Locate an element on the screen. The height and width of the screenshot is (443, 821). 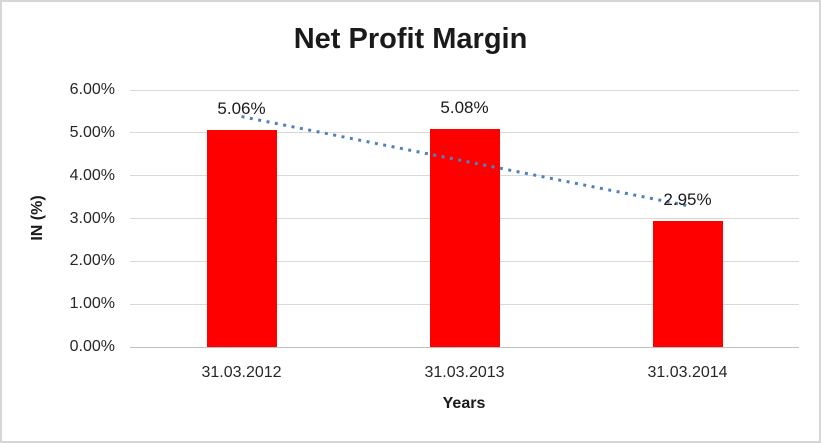
y-tick-label: 6.00% is located at coordinates (92, 89).